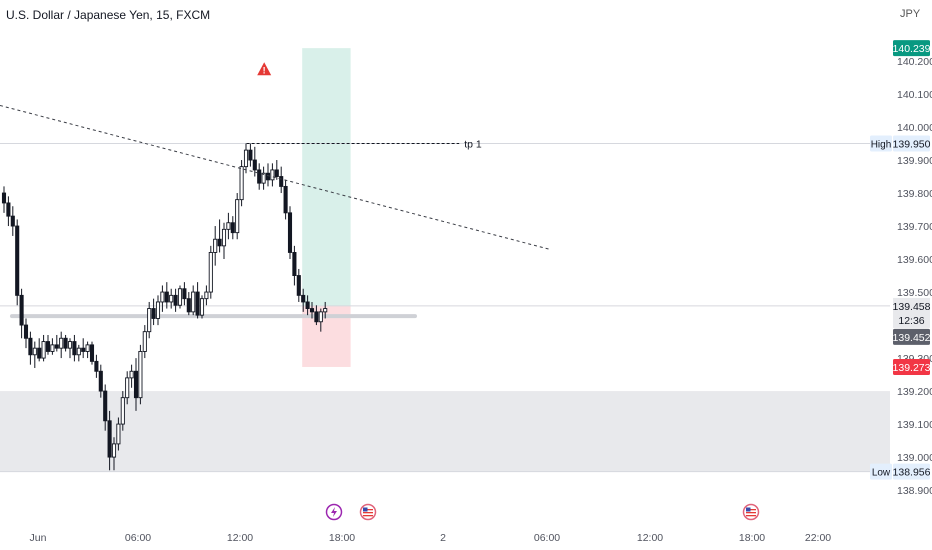 This screenshot has height=550, width=932. What do you see at coordinates (138, 538) in the screenshot?
I see `x-tick-label: 06:00` at bounding box center [138, 538].